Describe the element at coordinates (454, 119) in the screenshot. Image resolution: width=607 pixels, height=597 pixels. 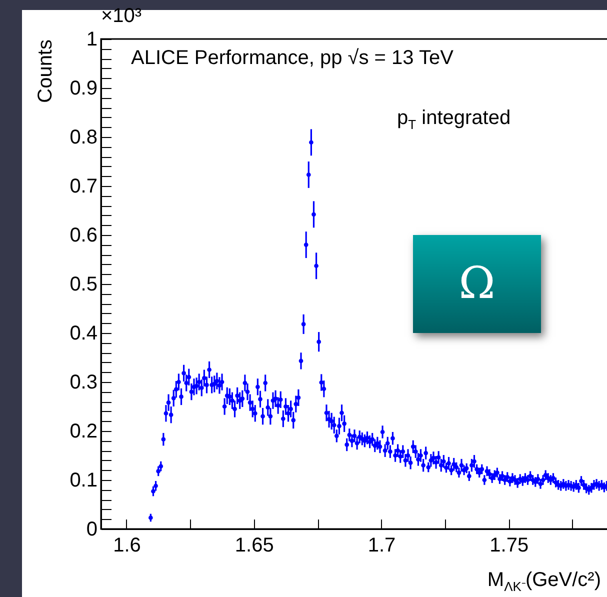
I see `annotation: p$_{T}$ integrated` at that location.